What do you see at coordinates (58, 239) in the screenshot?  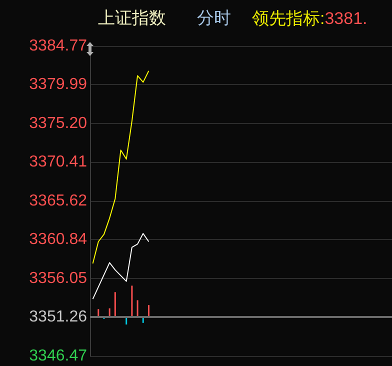 I see `y-tick-label: 3360.84` at bounding box center [58, 239].